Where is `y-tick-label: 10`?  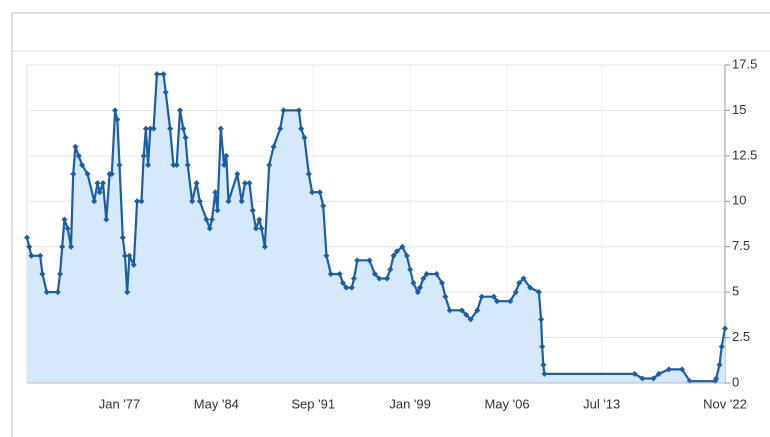 y-tick-label: 10 is located at coordinates (739, 200).